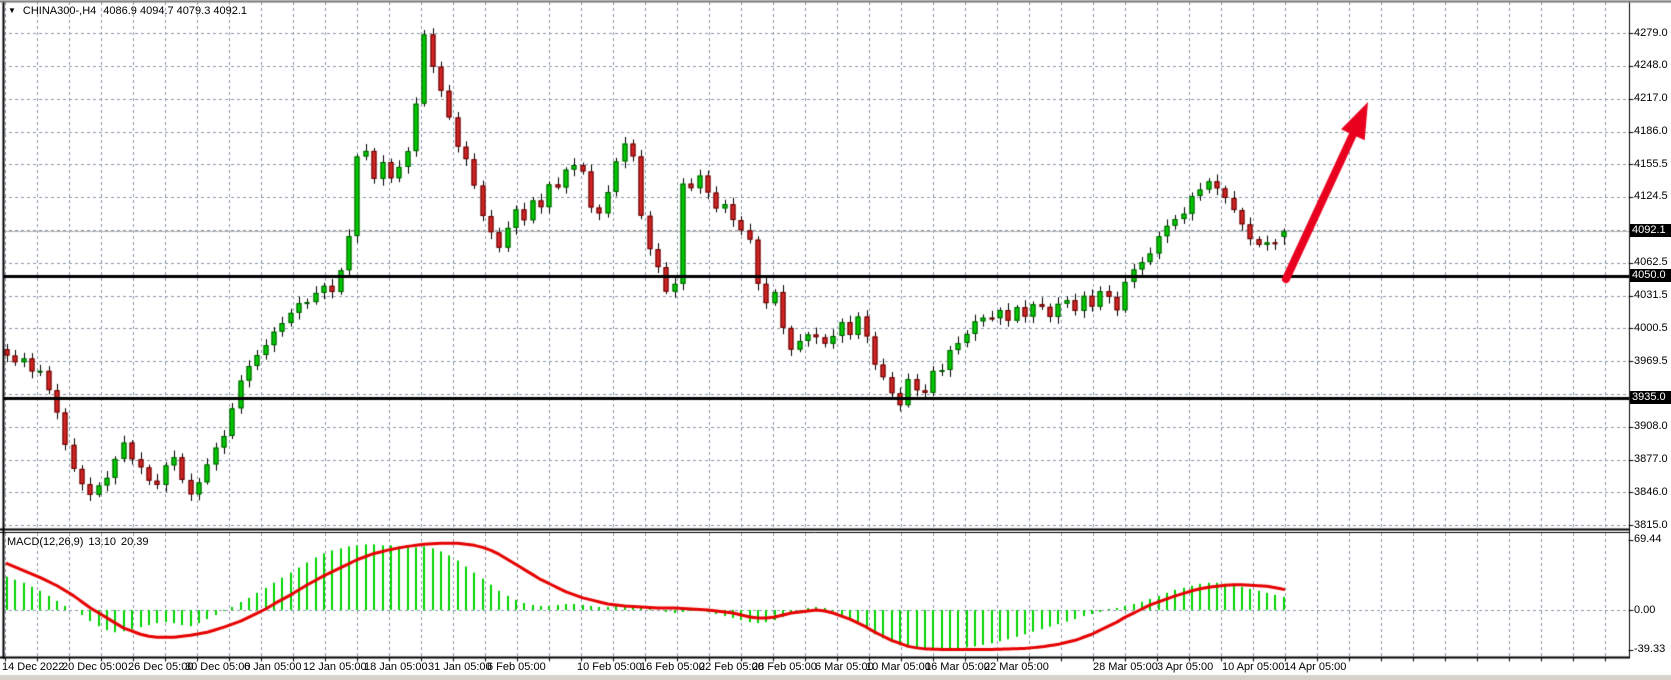  What do you see at coordinates (1645, 609) in the screenshot?
I see `macd-tick-label: 0.00` at bounding box center [1645, 609].